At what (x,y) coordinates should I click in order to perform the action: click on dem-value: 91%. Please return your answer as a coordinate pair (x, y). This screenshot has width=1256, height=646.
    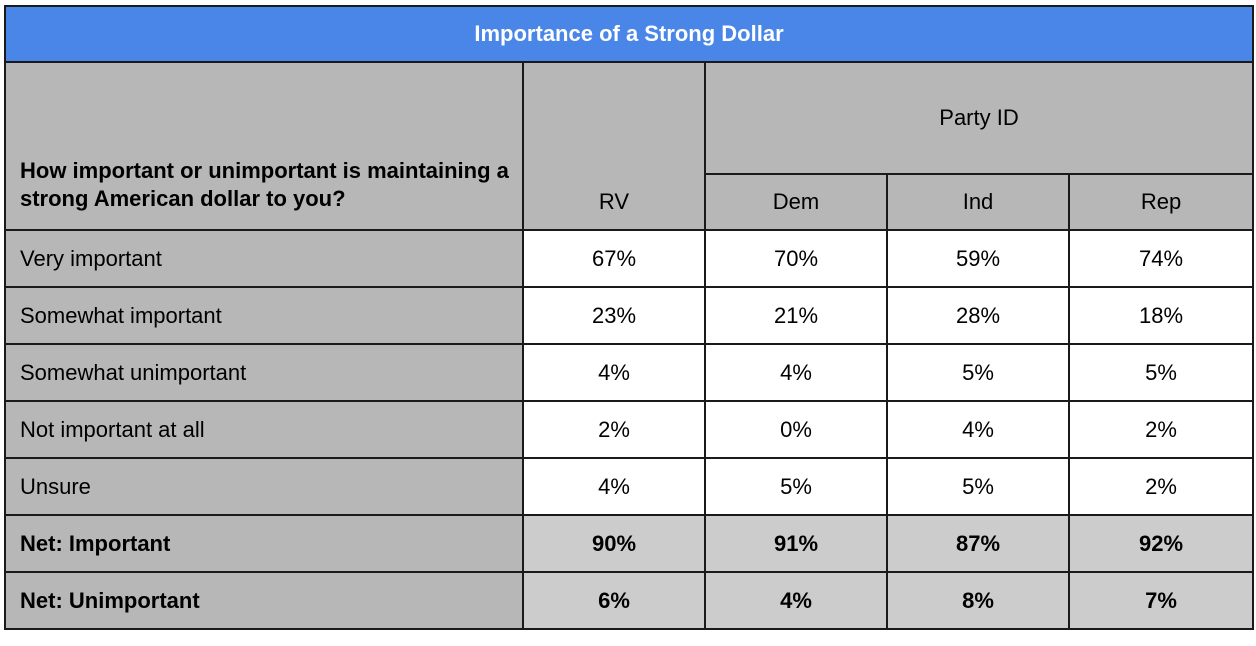
    Looking at the image, I should click on (796, 543).